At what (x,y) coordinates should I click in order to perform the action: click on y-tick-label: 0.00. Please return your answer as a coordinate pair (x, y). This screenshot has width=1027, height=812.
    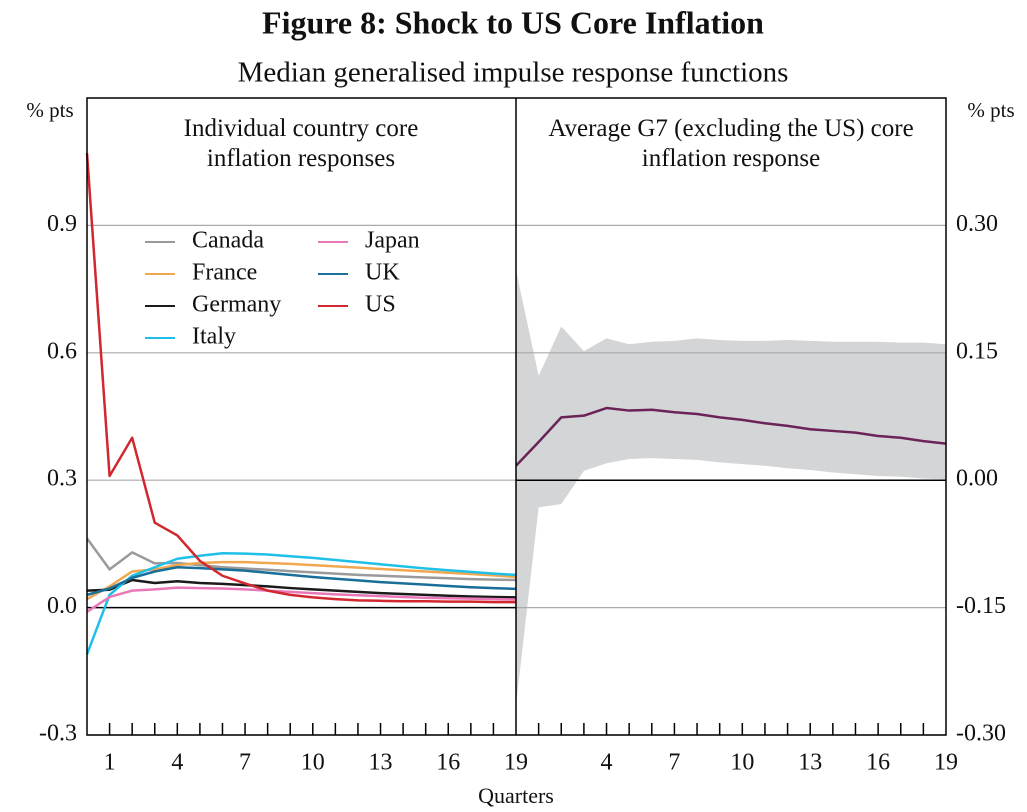
    Looking at the image, I should click on (977, 479).